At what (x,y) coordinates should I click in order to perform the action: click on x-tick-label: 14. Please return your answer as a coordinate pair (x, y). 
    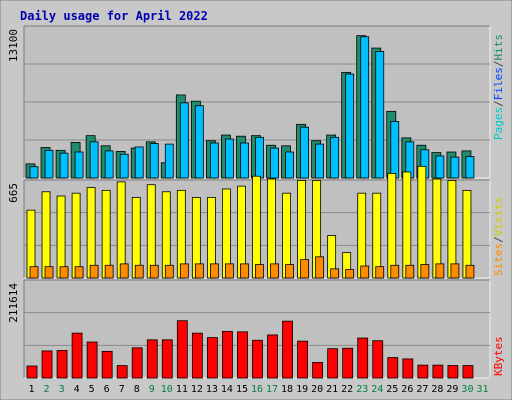
    Looking at the image, I should click on (227, 389).